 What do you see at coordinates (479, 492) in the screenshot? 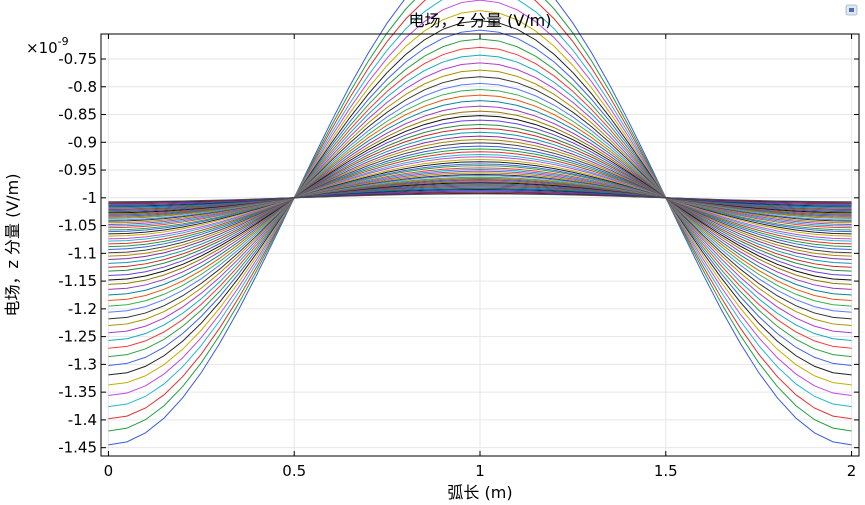
I see `x-axis-label: 弧长 (m)` at bounding box center [479, 492].